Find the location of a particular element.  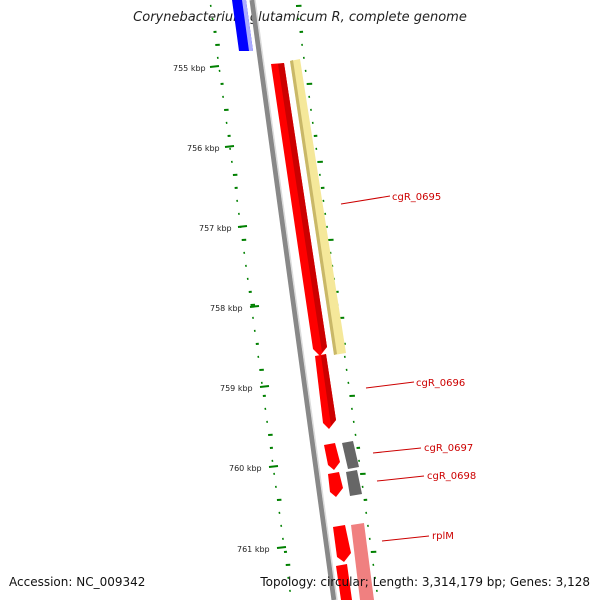

backbone-highlight is located at coordinates (296, 300).